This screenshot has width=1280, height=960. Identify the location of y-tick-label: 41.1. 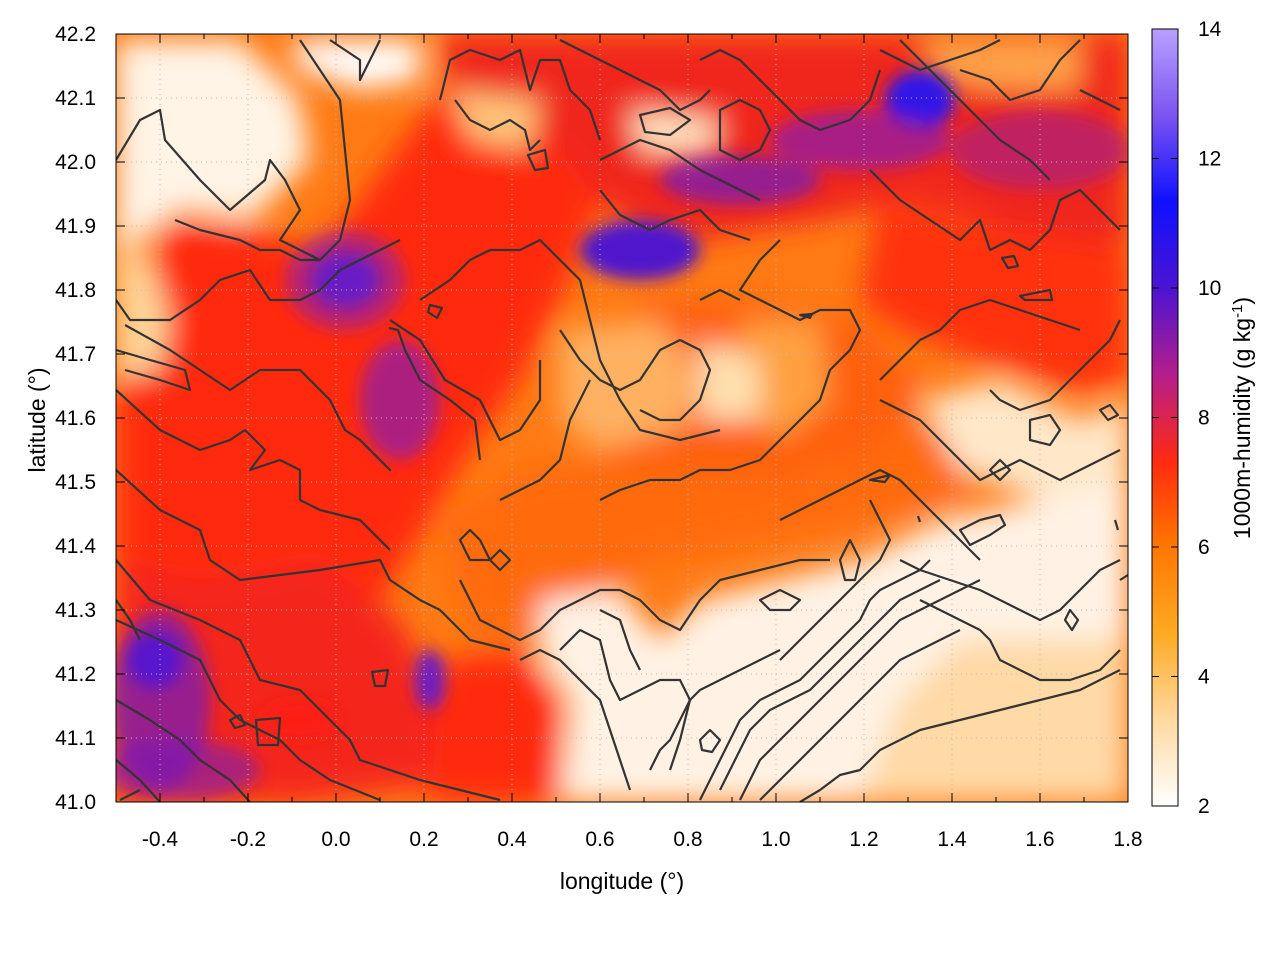
(75, 738).